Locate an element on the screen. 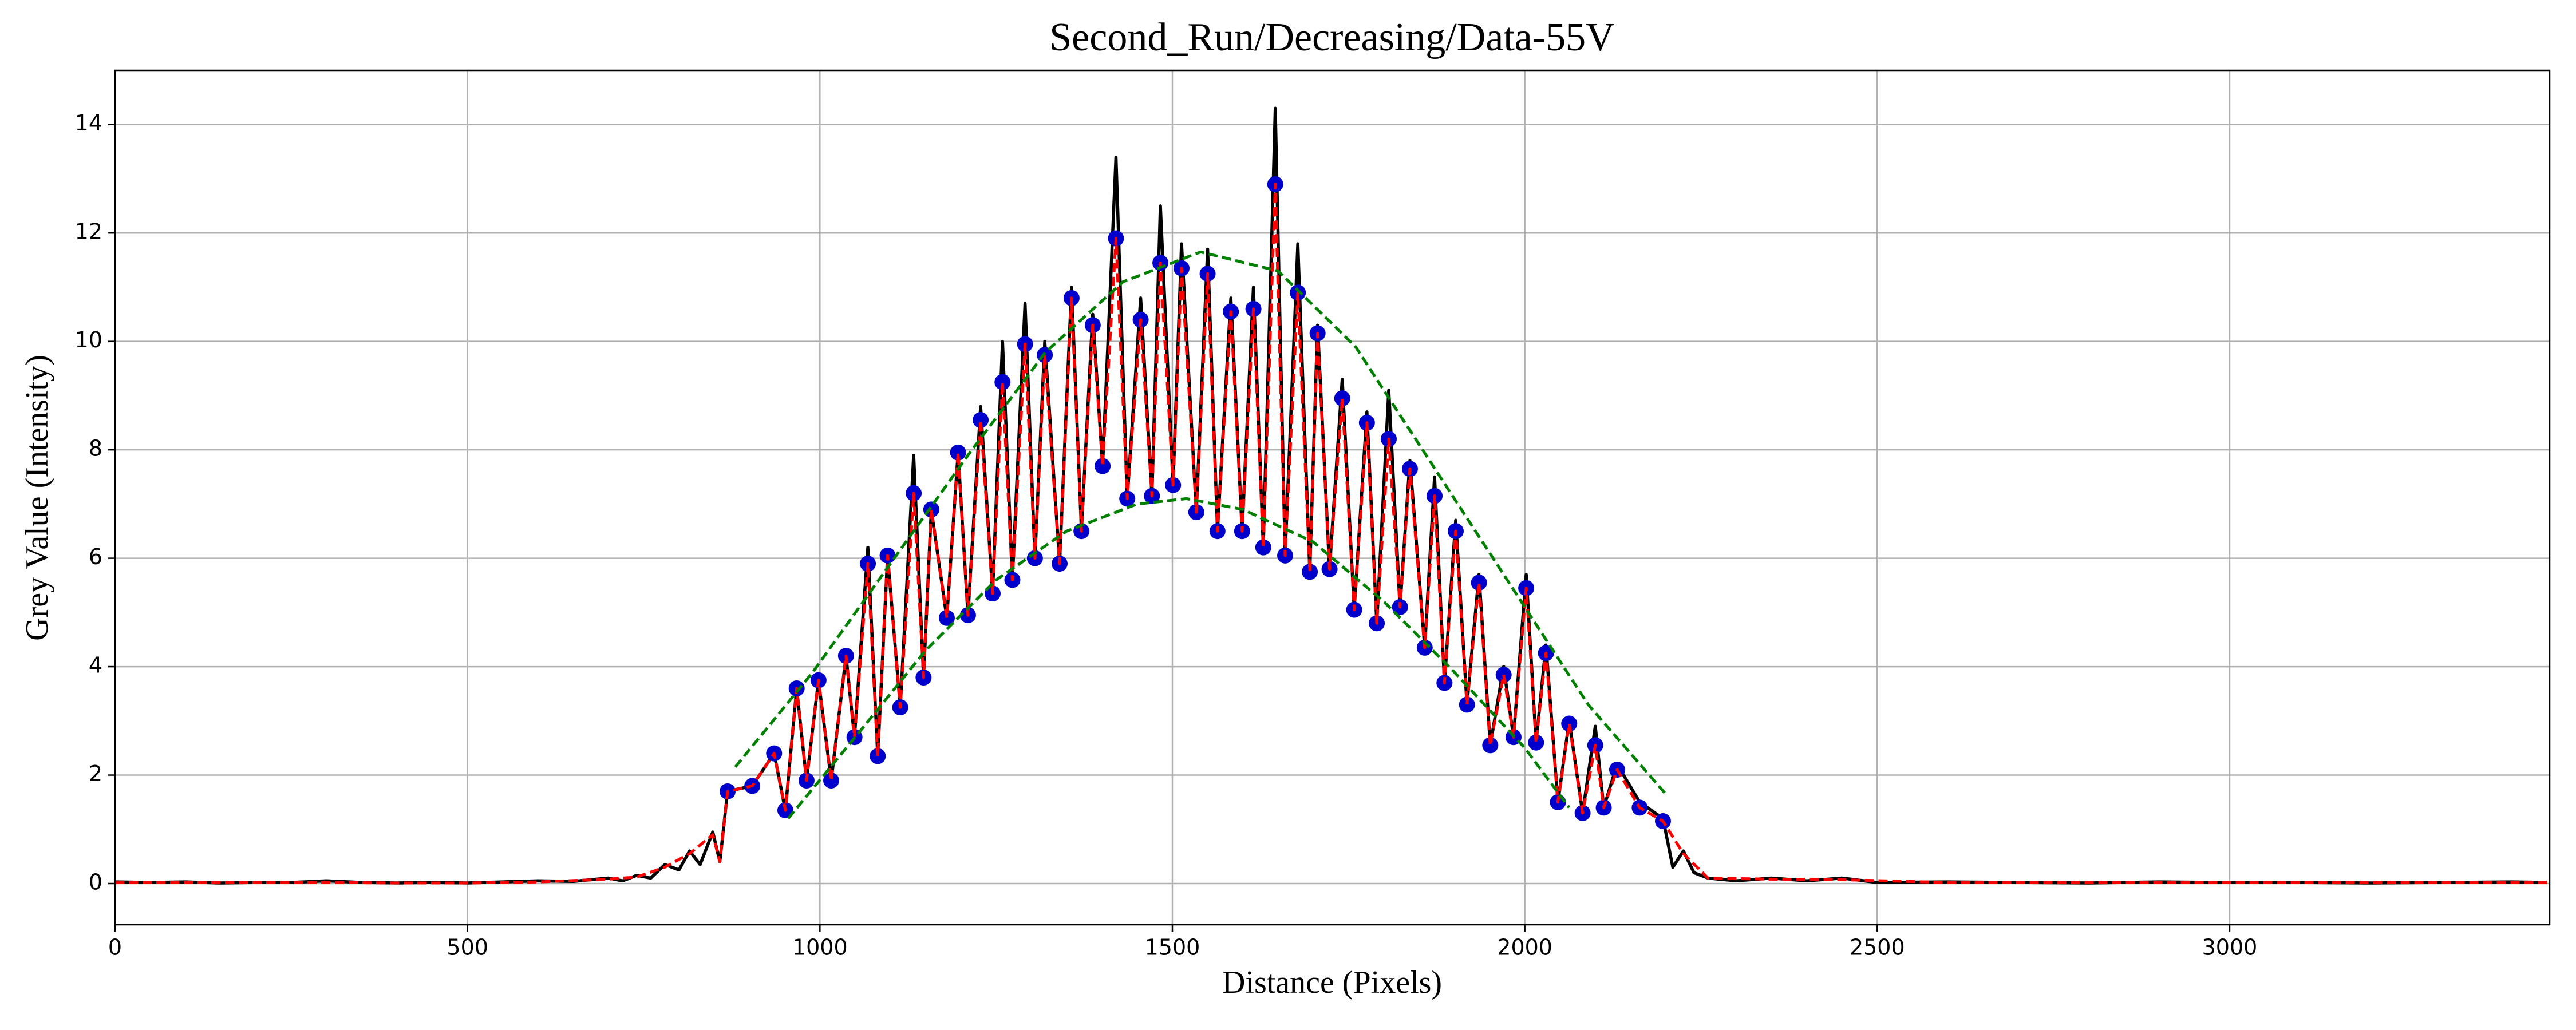 The width and height of the screenshot is (2576, 1030). y-tick-label: 14 is located at coordinates (88, 123).